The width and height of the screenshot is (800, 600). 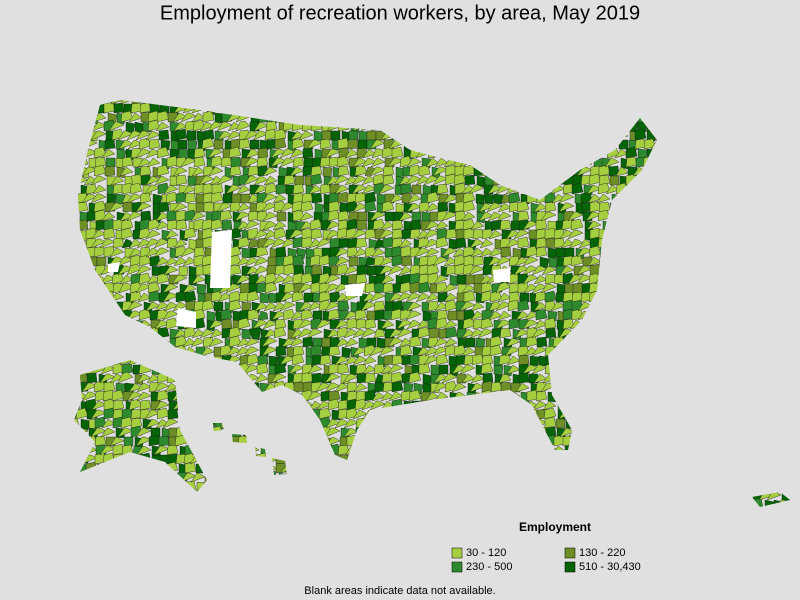 What do you see at coordinates (610, 567) in the screenshot?
I see `legend-label: 510 - 30,430` at bounding box center [610, 567].